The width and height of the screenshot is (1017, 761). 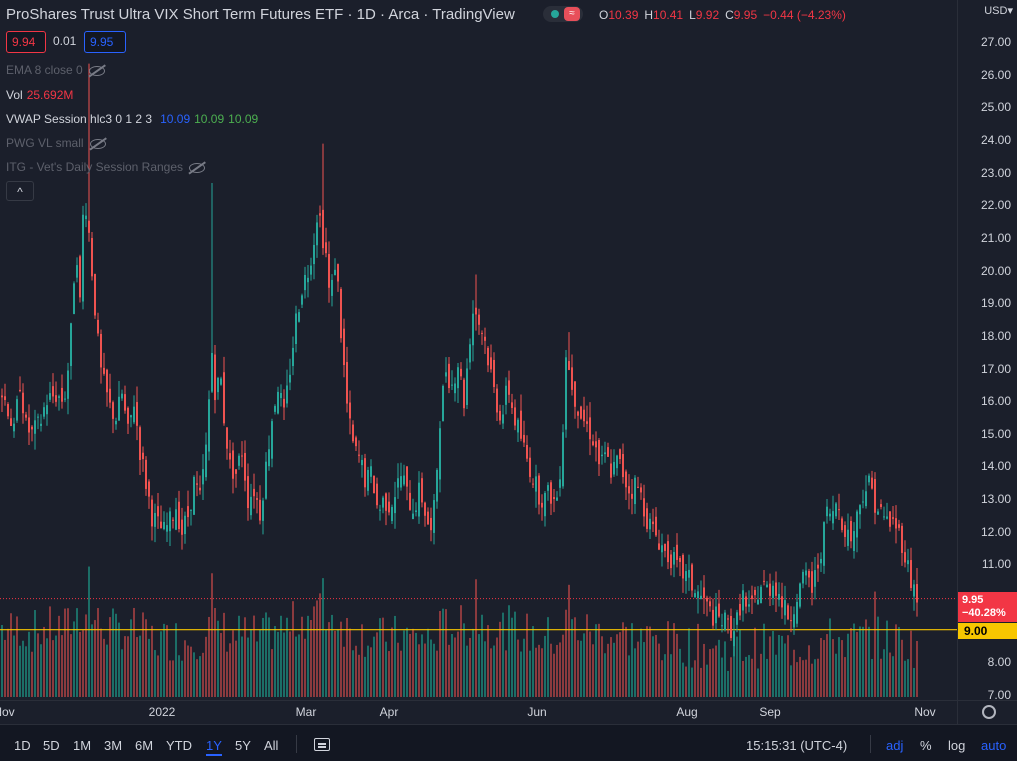 I want to click on gear-icon, so click(x=989, y=712).